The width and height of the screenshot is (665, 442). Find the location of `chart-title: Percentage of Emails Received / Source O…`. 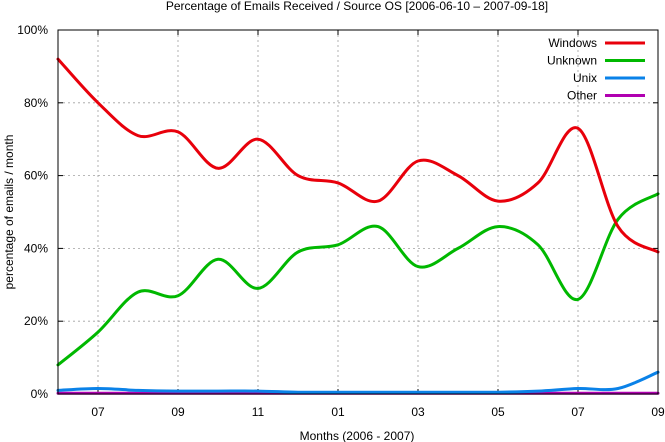

chart-title: Percentage of Emails Received / Source O… is located at coordinates (357, 6).